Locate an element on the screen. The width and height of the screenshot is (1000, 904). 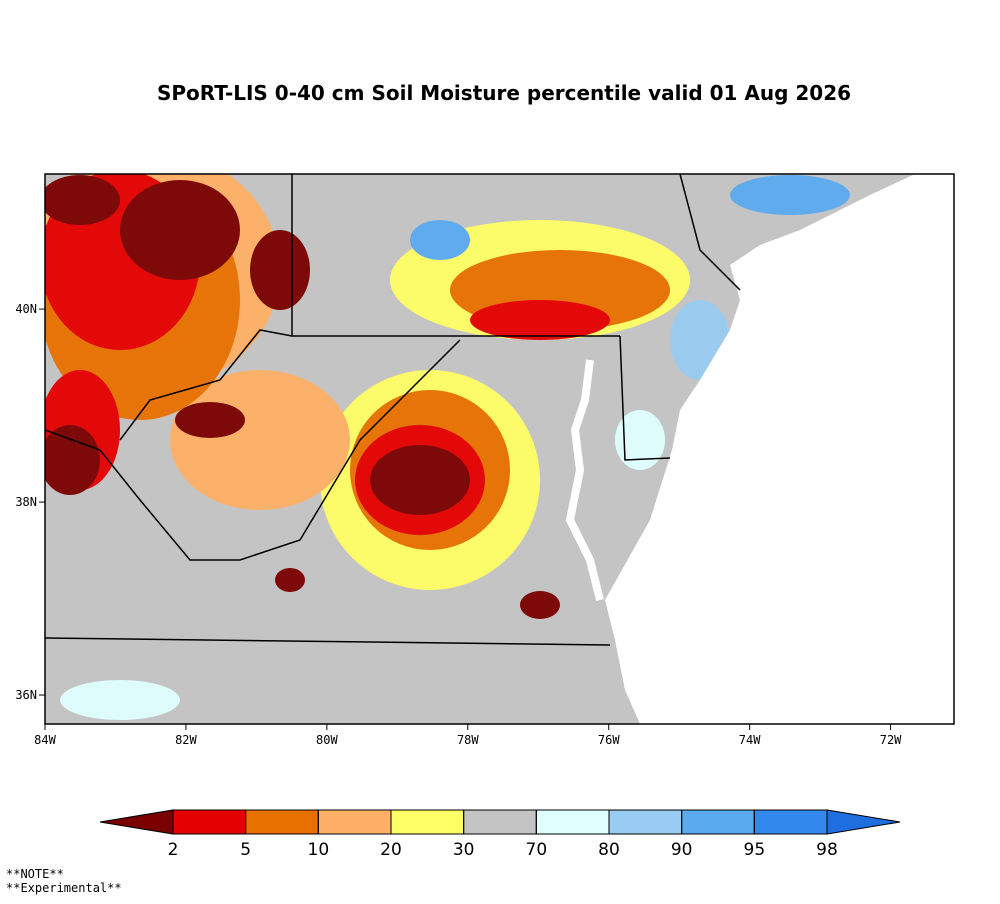
colorbar-label: 90 is located at coordinates (682, 850).